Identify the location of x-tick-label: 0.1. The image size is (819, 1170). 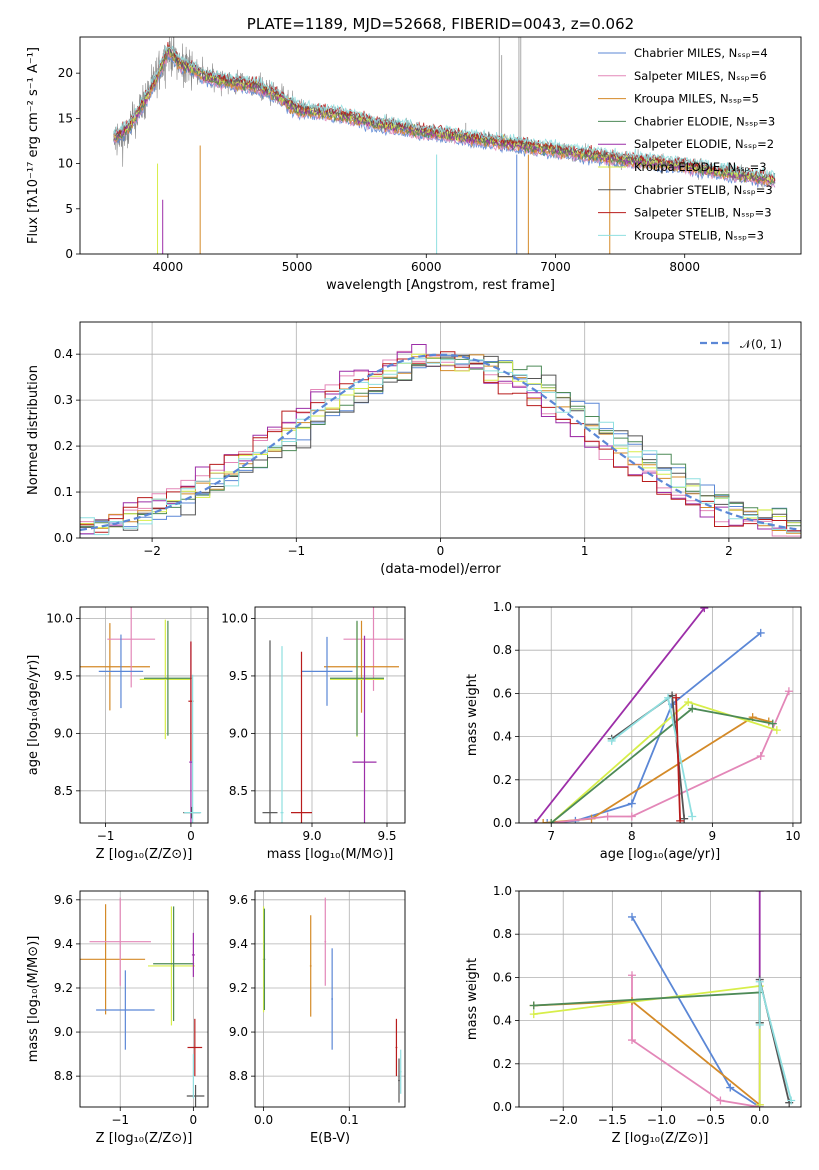
(349, 1120).